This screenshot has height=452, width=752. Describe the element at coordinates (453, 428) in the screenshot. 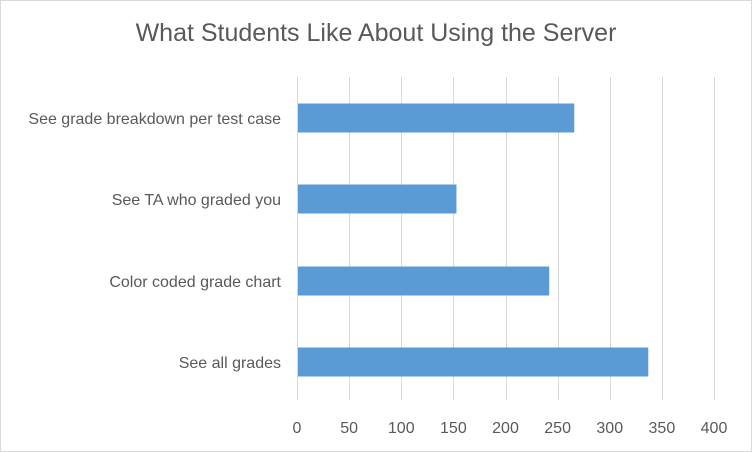

I see `x-tick-label: 150` at that location.